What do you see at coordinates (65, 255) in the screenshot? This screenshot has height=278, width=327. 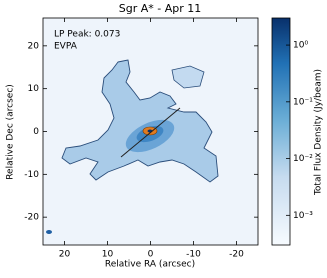 I see `x-tick-label: 20` at bounding box center [65, 255].